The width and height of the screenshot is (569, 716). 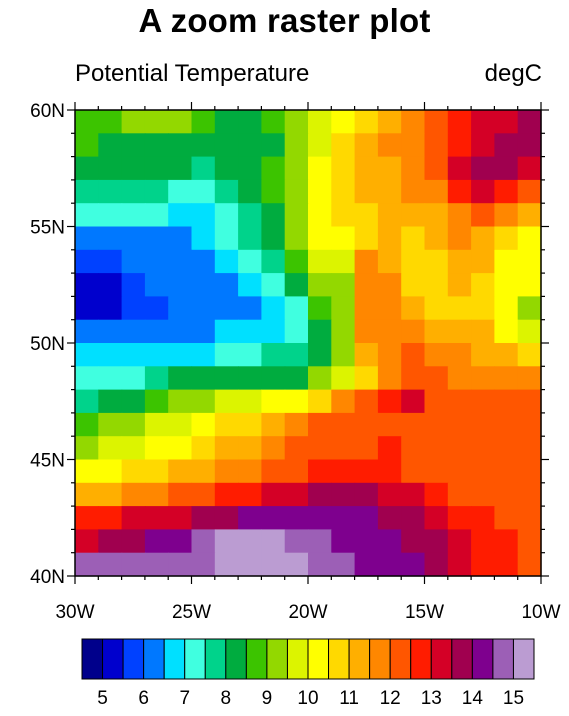 What do you see at coordinates (102, 698) in the screenshot?
I see `colorbar-label: 5` at bounding box center [102, 698].